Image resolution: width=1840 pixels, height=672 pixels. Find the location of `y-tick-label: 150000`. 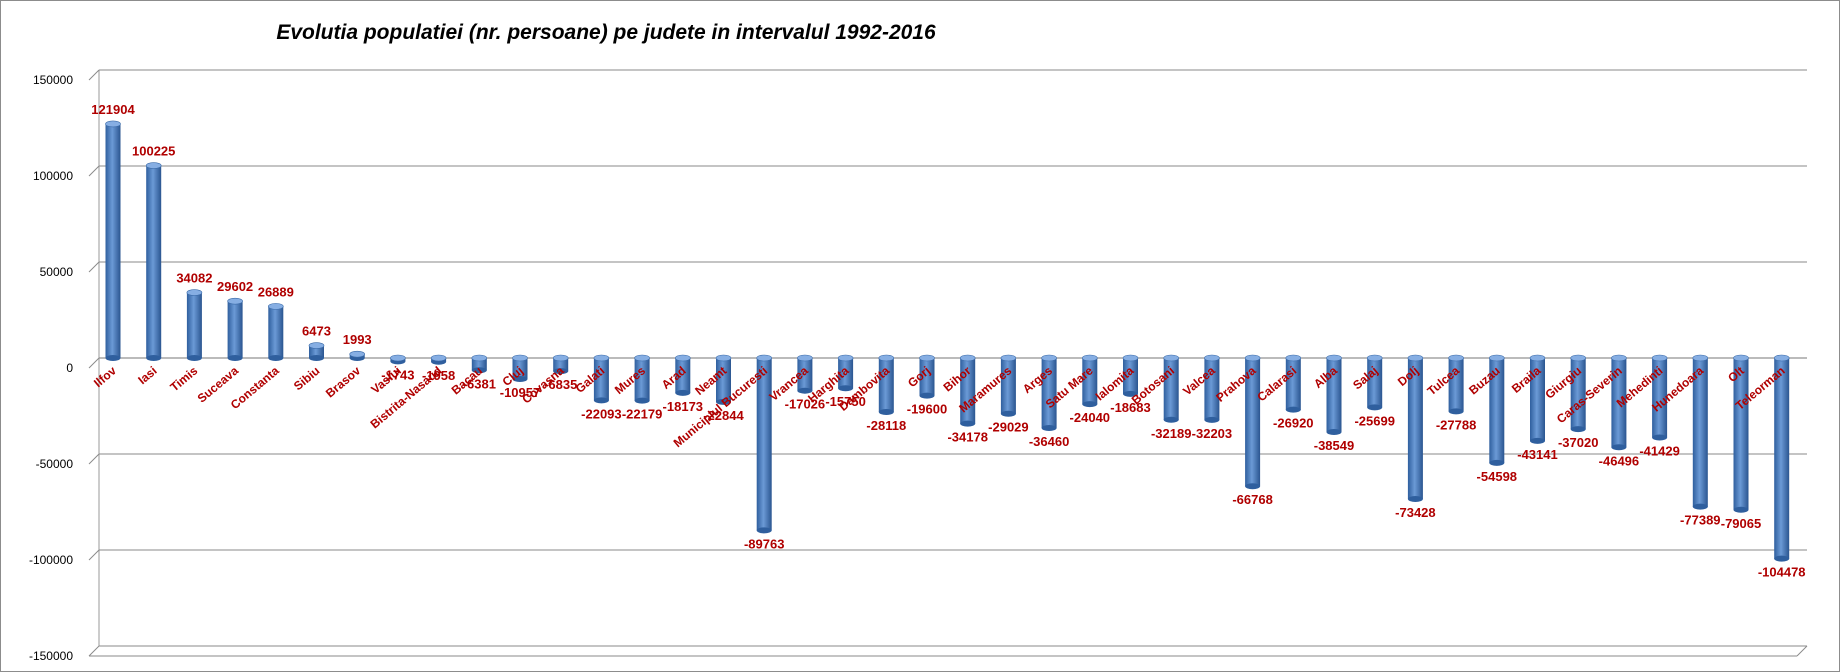

y-tick-label: 150000 is located at coordinates (53, 80).